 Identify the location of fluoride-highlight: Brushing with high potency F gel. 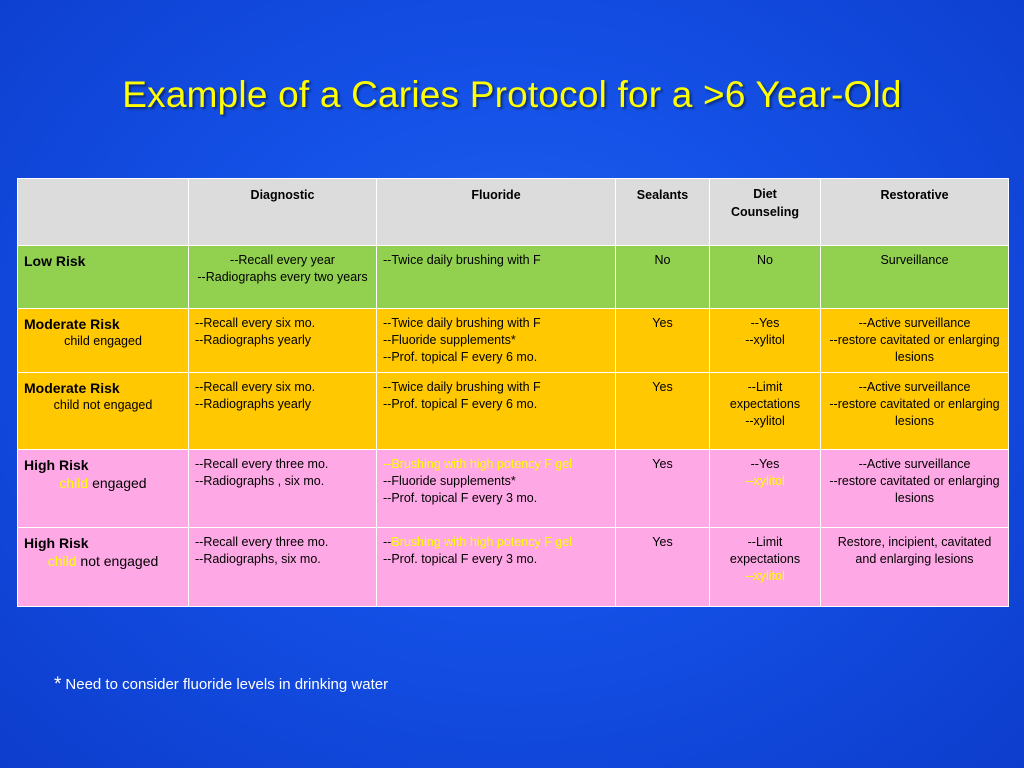
(481, 542).